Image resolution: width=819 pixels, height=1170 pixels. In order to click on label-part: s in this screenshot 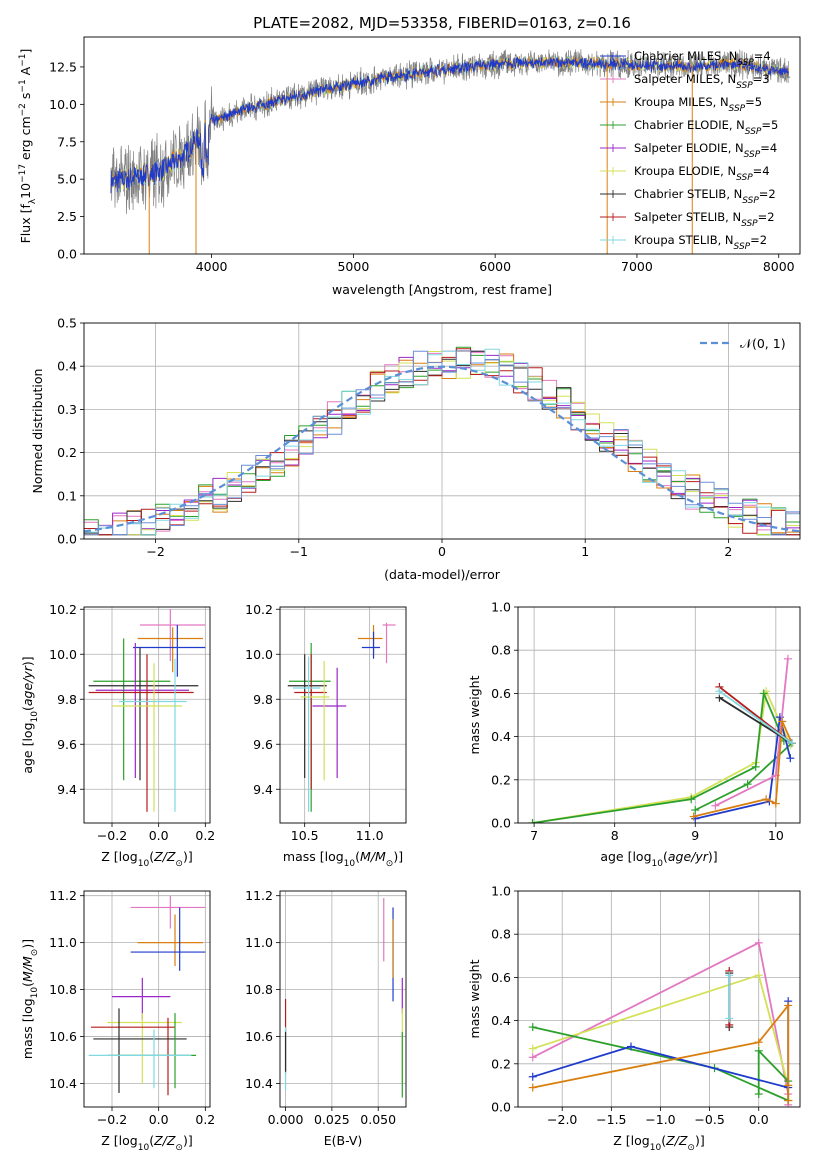, I will do `click(25, 98)`.